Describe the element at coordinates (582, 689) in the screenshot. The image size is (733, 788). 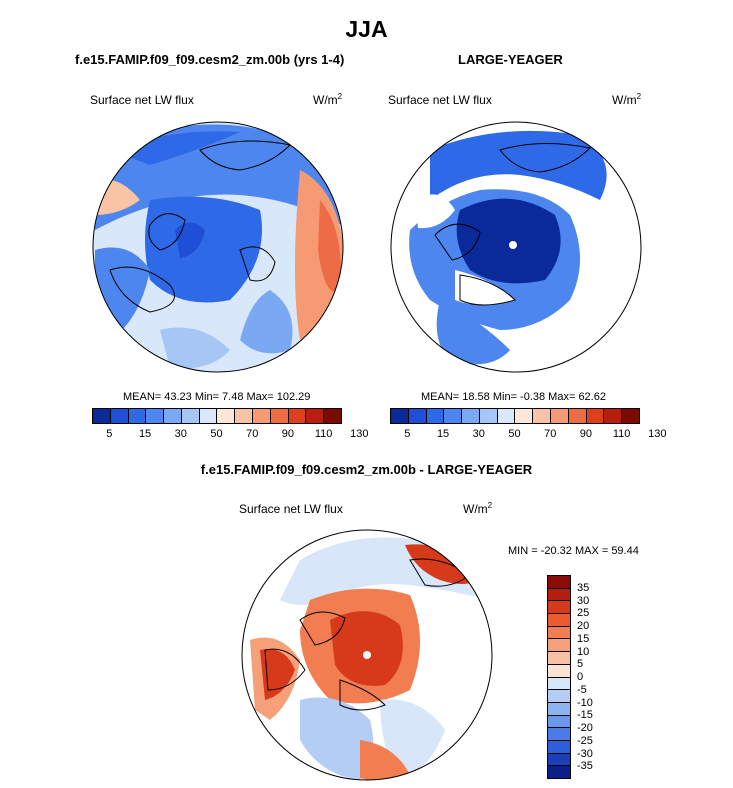
I see `colorbar-tick-label: -5` at that location.